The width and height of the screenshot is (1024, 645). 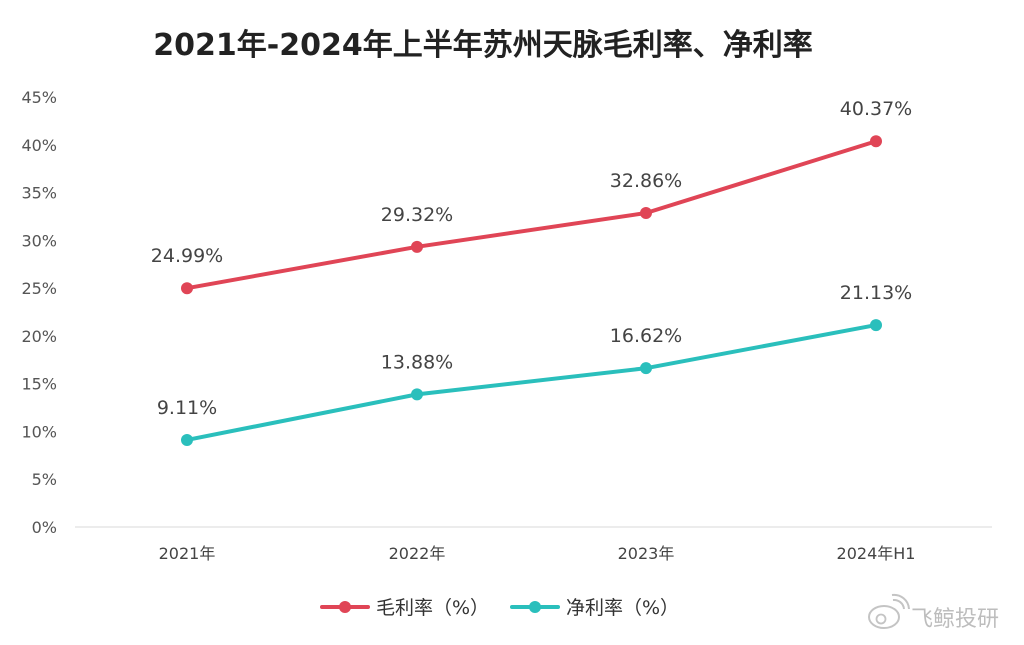 What do you see at coordinates (646, 553) in the screenshot?
I see `x-tick-label: 2023年` at bounding box center [646, 553].